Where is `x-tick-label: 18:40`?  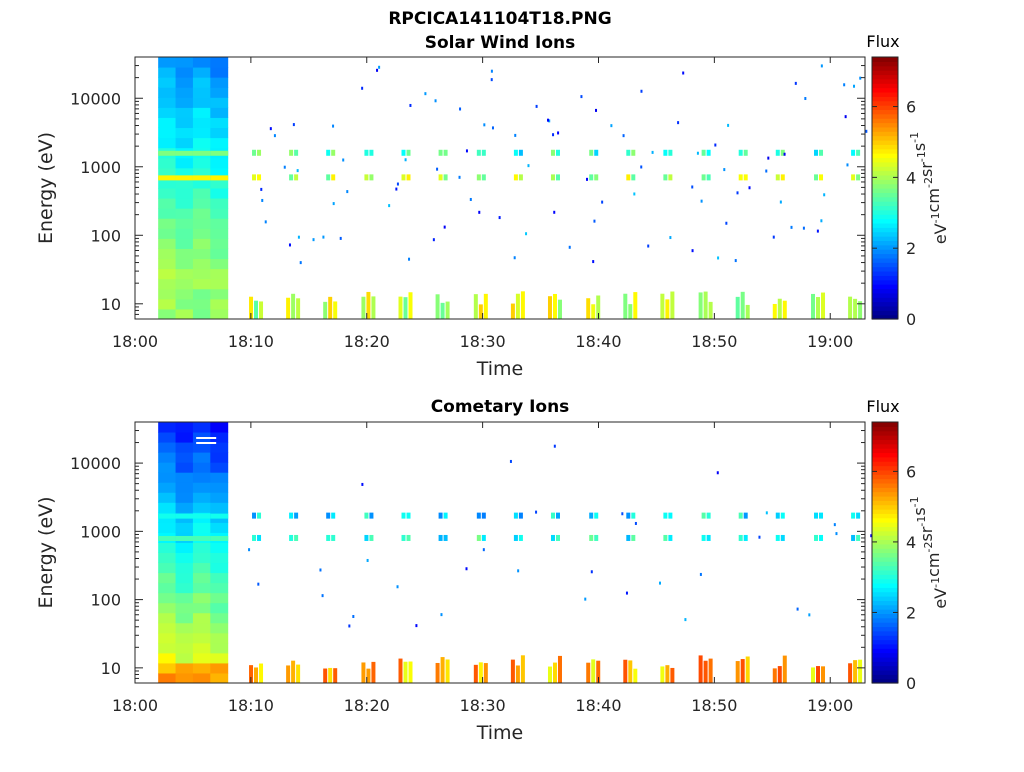 x-tick-label: 18:40 is located at coordinates (598, 705).